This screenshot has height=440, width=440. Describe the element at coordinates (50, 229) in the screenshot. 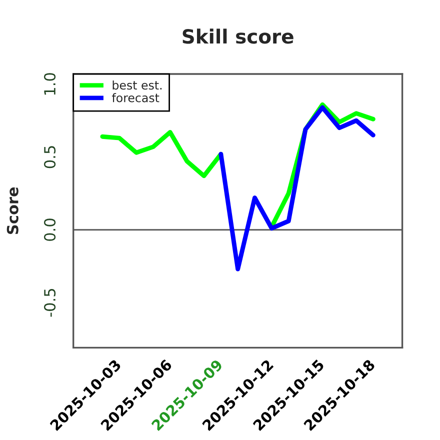

I see `y-tick-label: 0.0` at that location.